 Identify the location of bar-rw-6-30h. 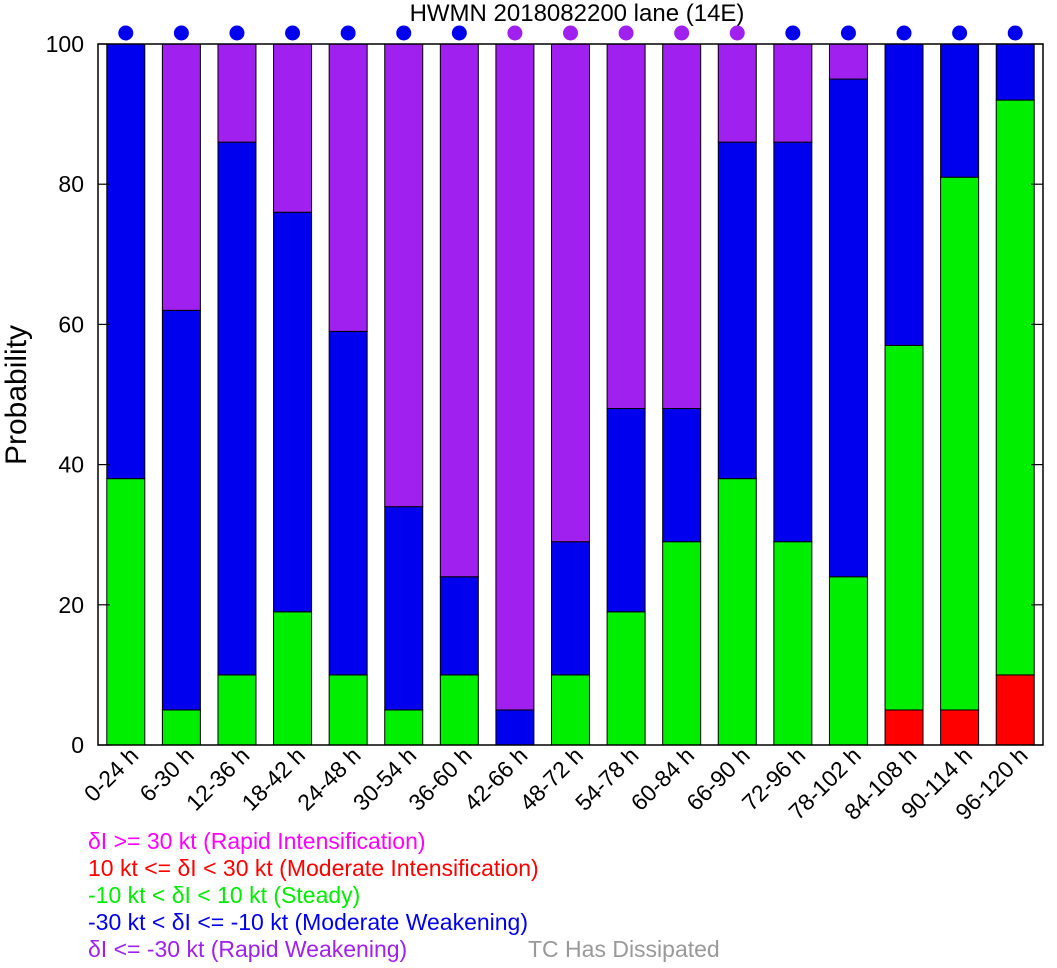
(181, 177).